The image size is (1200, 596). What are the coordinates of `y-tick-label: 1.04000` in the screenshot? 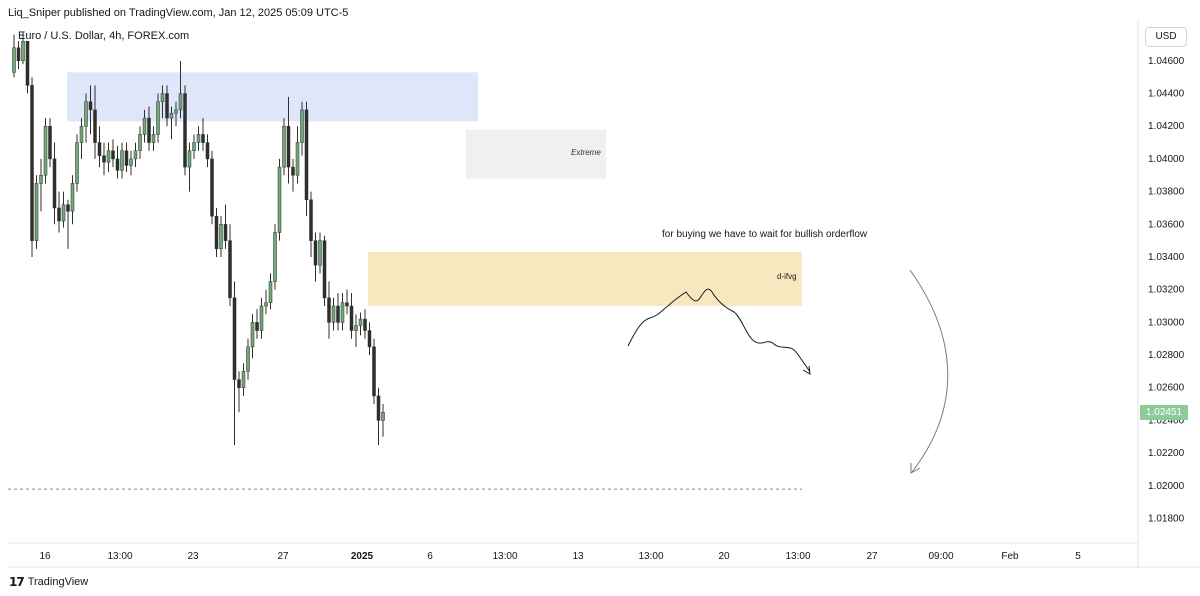 It's located at (1166, 159).